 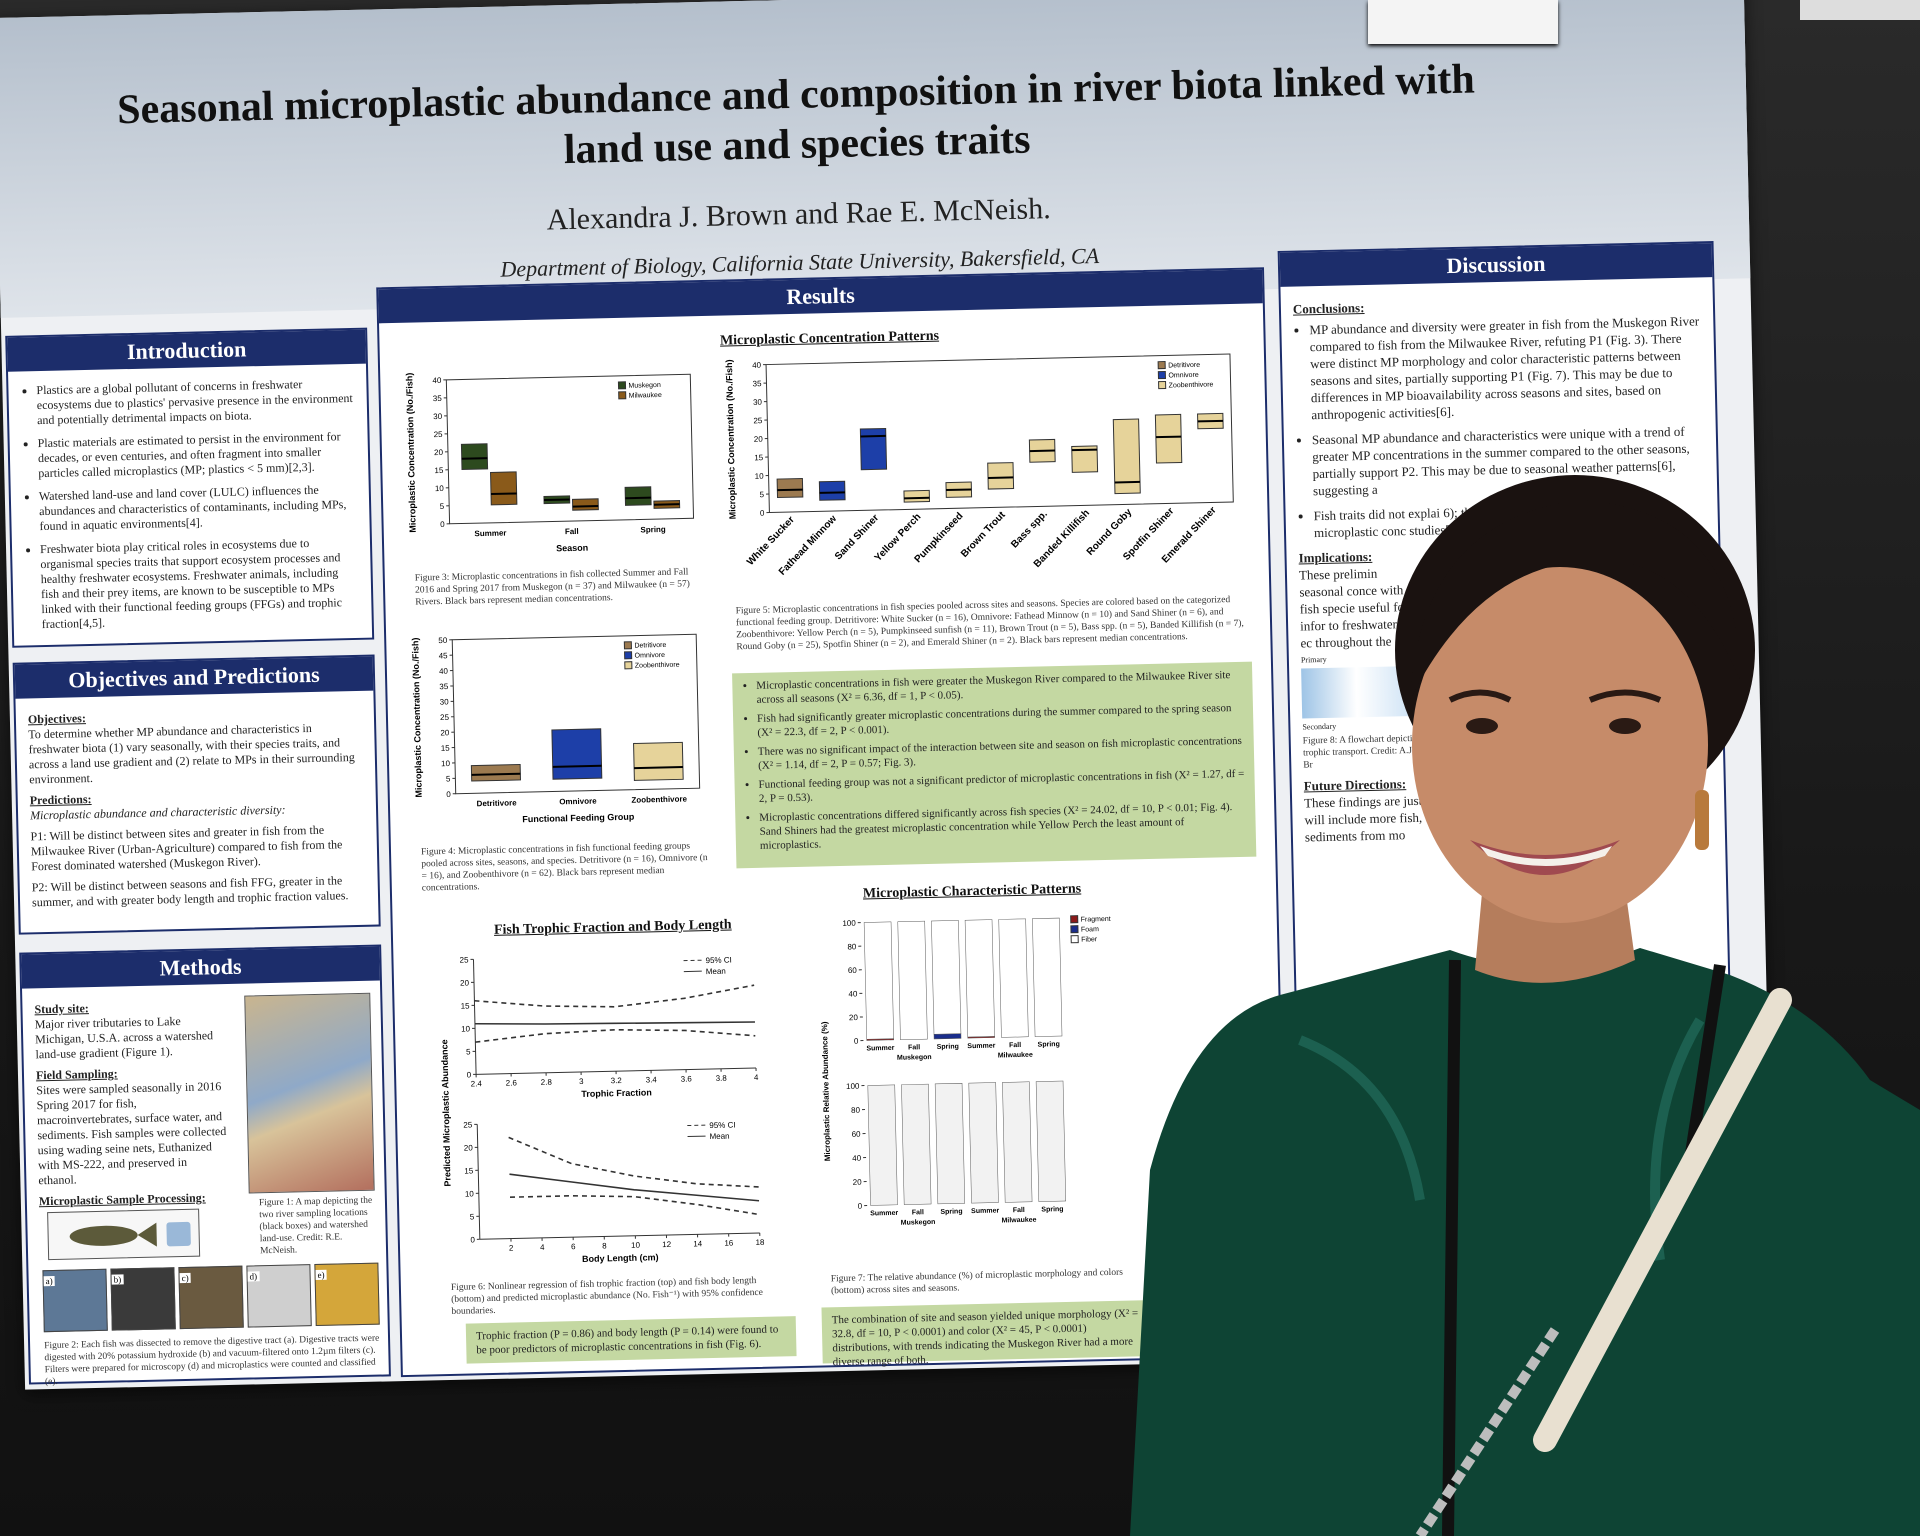 I want to click on x-axis-label: Functional Feeding Group, so click(x=578, y=818).